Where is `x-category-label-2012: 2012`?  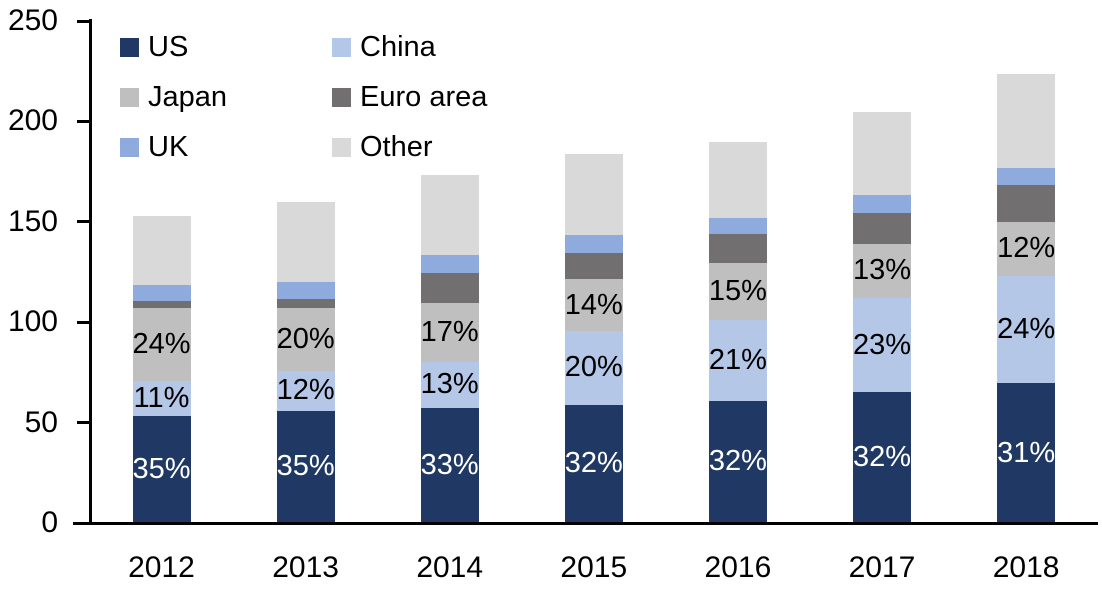
x-category-label-2012: 2012 is located at coordinates (161, 567).